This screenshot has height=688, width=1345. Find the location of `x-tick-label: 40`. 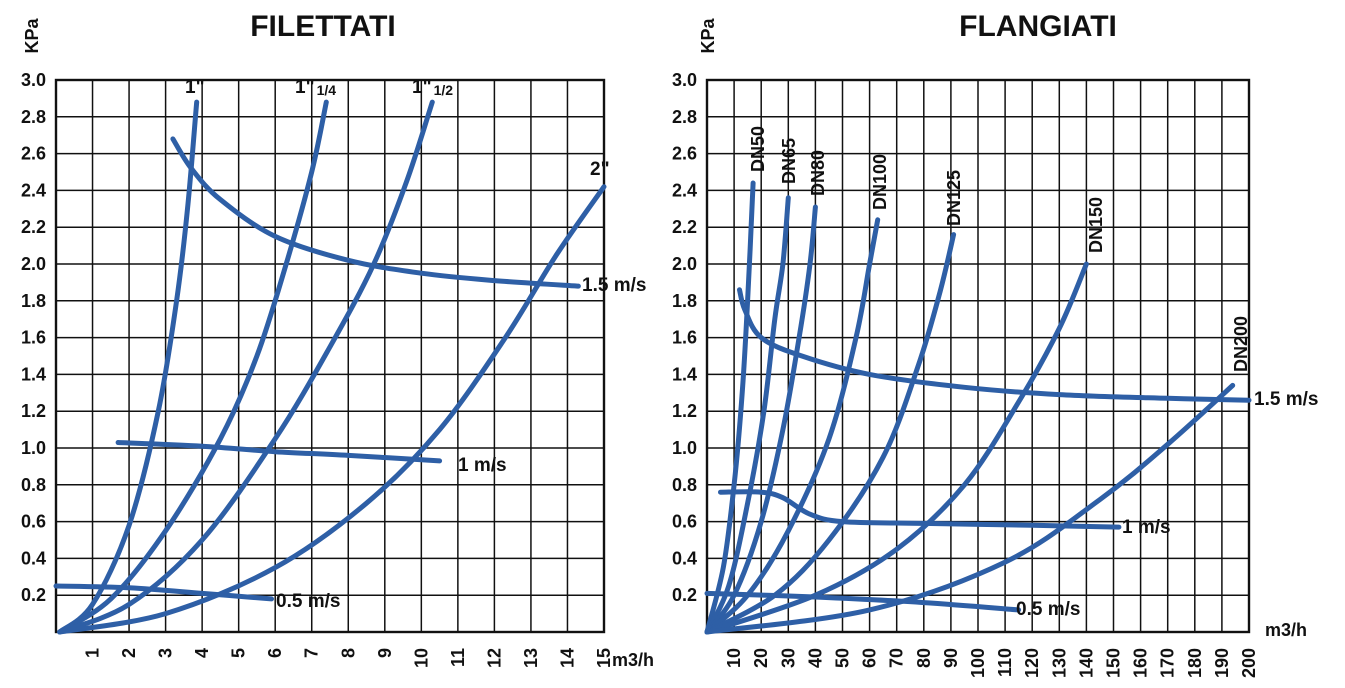

x-tick-label: 40 is located at coordinates (815, 658).